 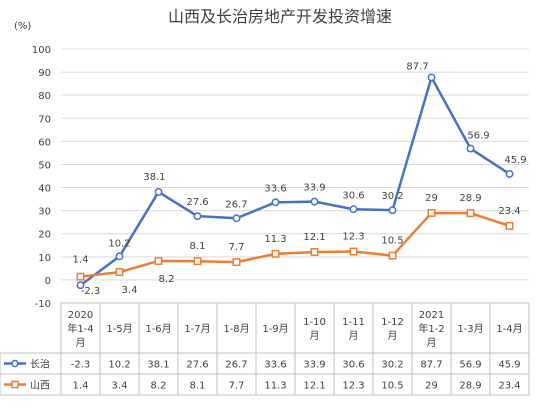 I want to click on table-cell: 11.3, so click(x=275, y=386).